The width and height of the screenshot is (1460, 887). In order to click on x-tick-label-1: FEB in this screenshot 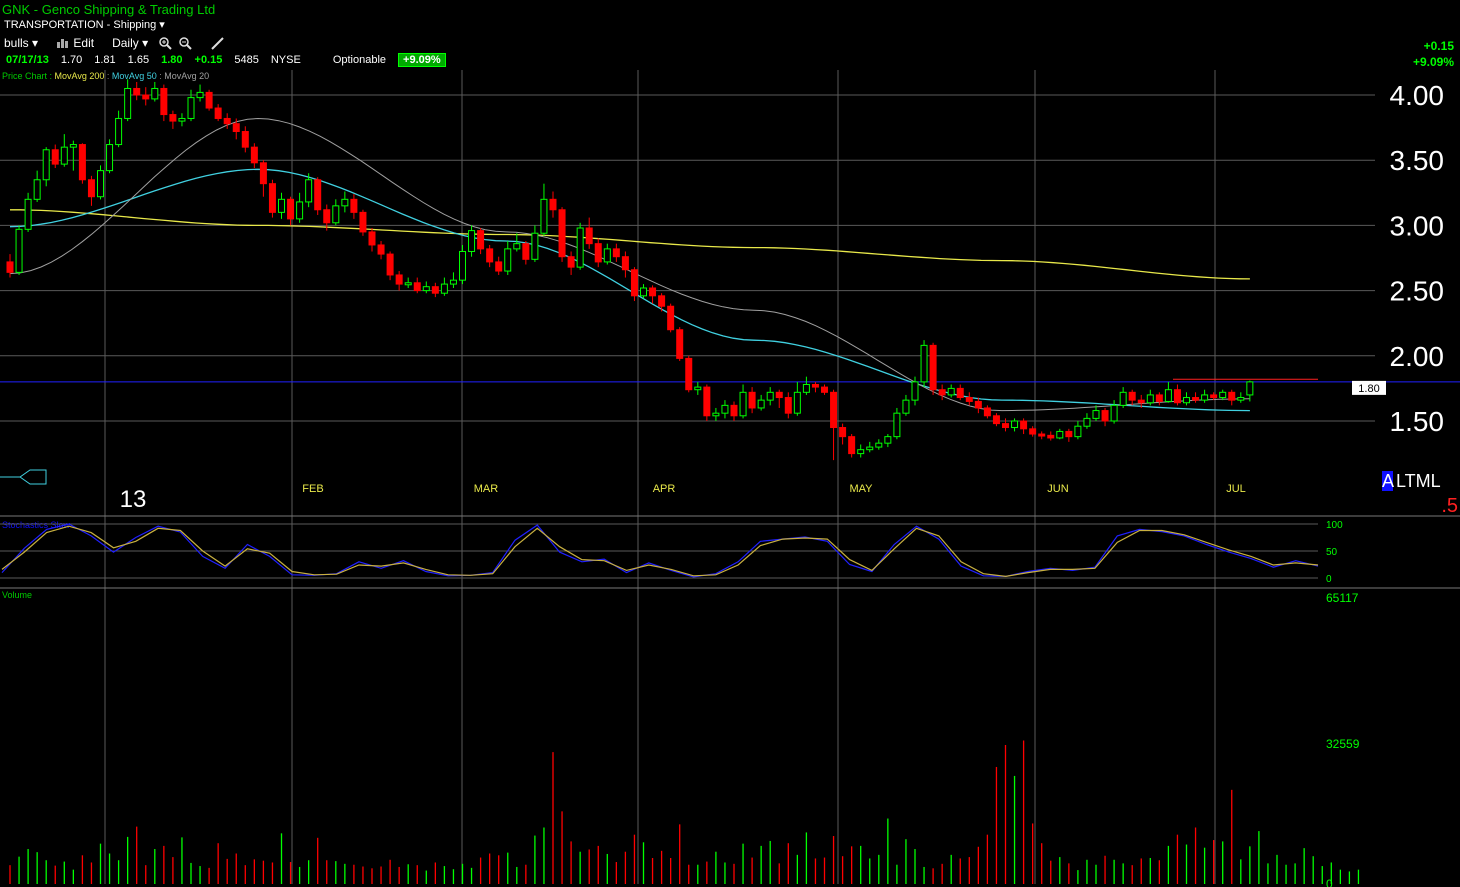, I will do `click(312, 489)`.